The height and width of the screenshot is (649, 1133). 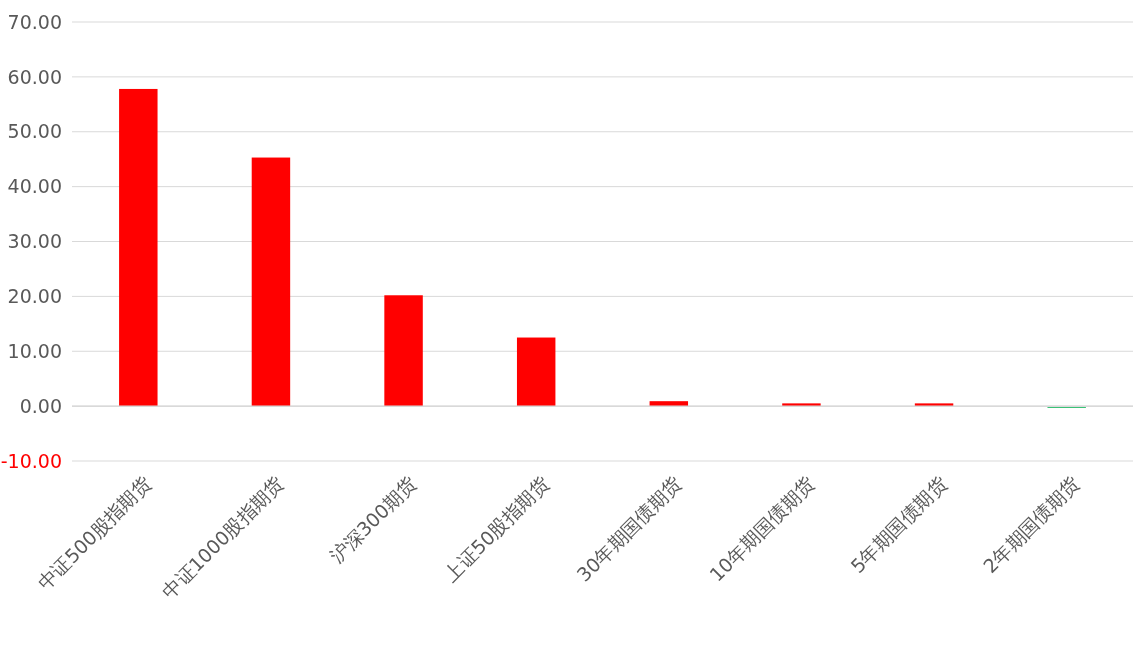 I want to click on x-tick-label: 2年期国债期货, so click(x=1031, y=524).